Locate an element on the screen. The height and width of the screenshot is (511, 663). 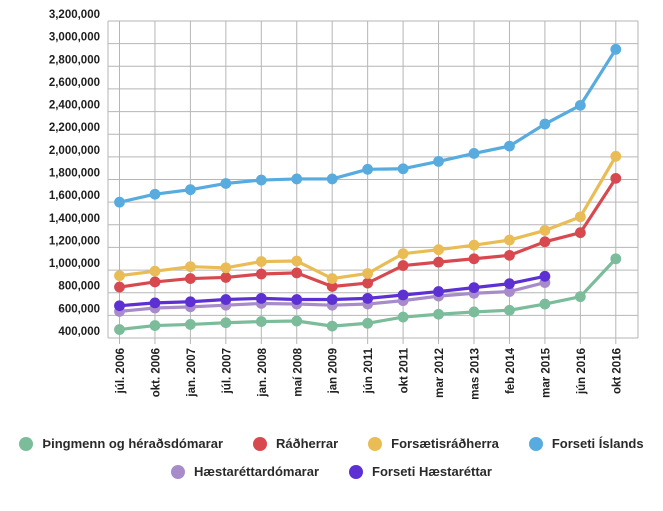
y-axis-label: 1,600,000 is located at coordinates (74, 196).